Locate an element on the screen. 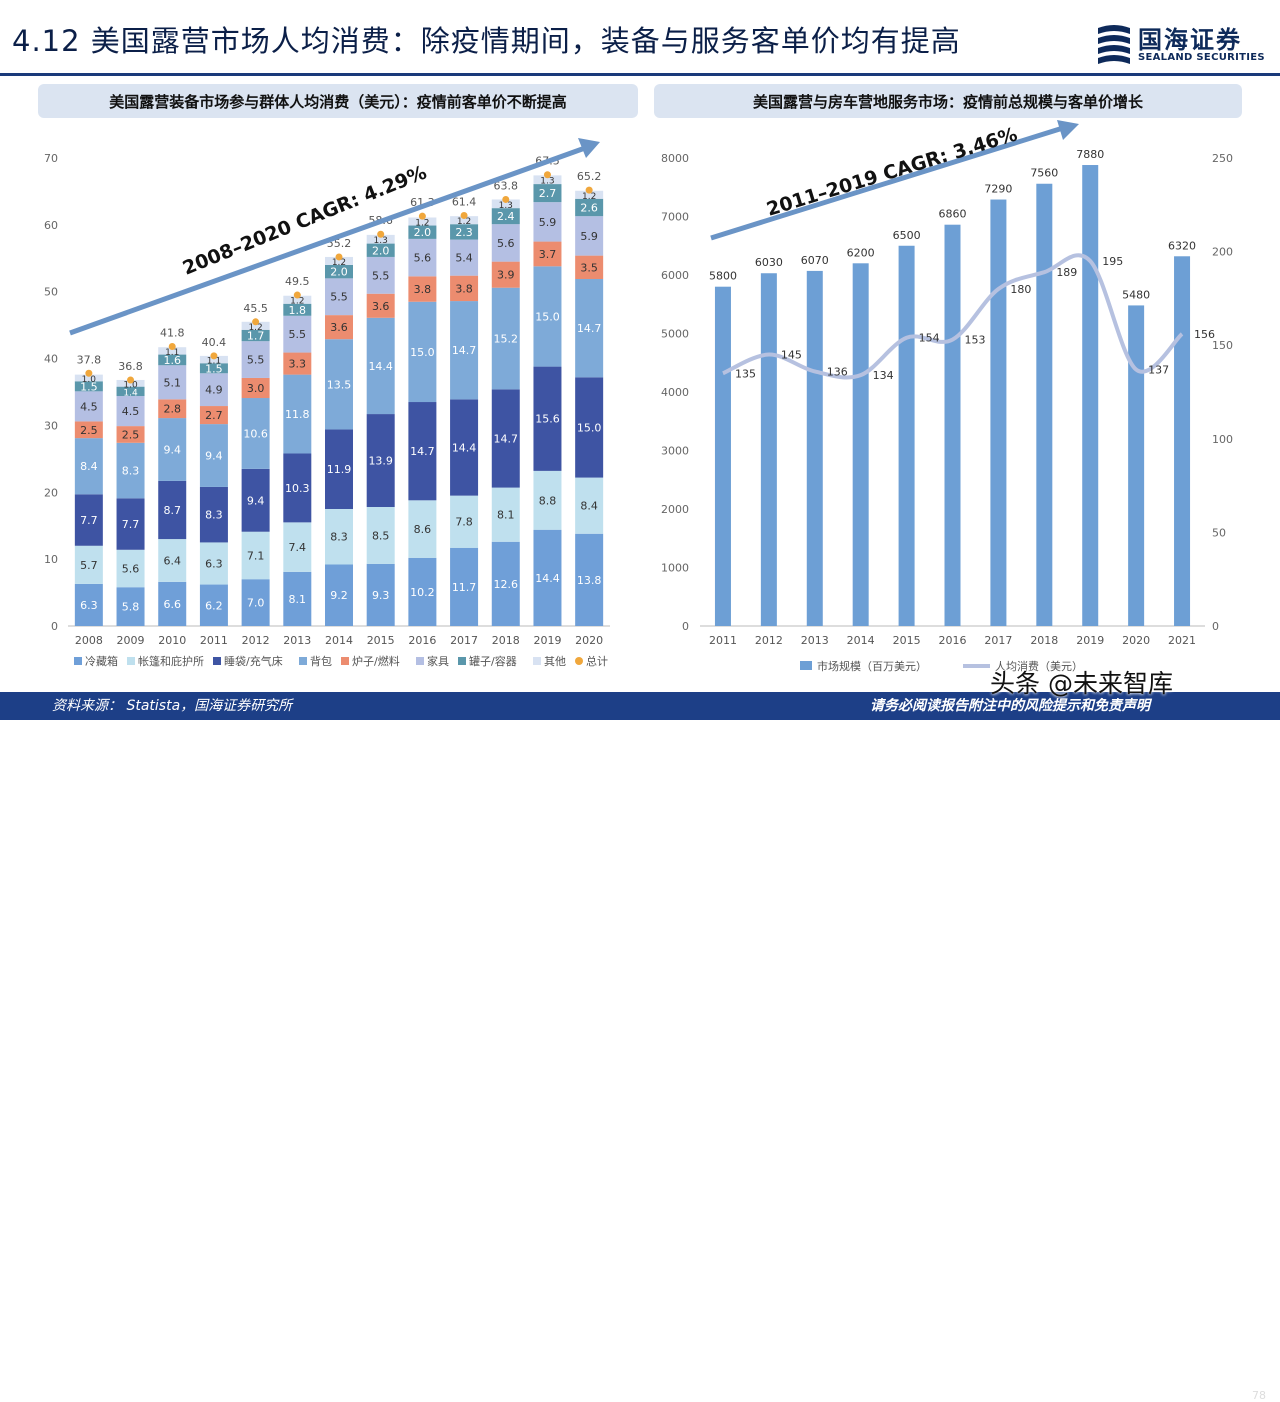 This screenshot has width=1280, height=1402. segment-data-label: 8.4 is located at coordinates (89, 466).